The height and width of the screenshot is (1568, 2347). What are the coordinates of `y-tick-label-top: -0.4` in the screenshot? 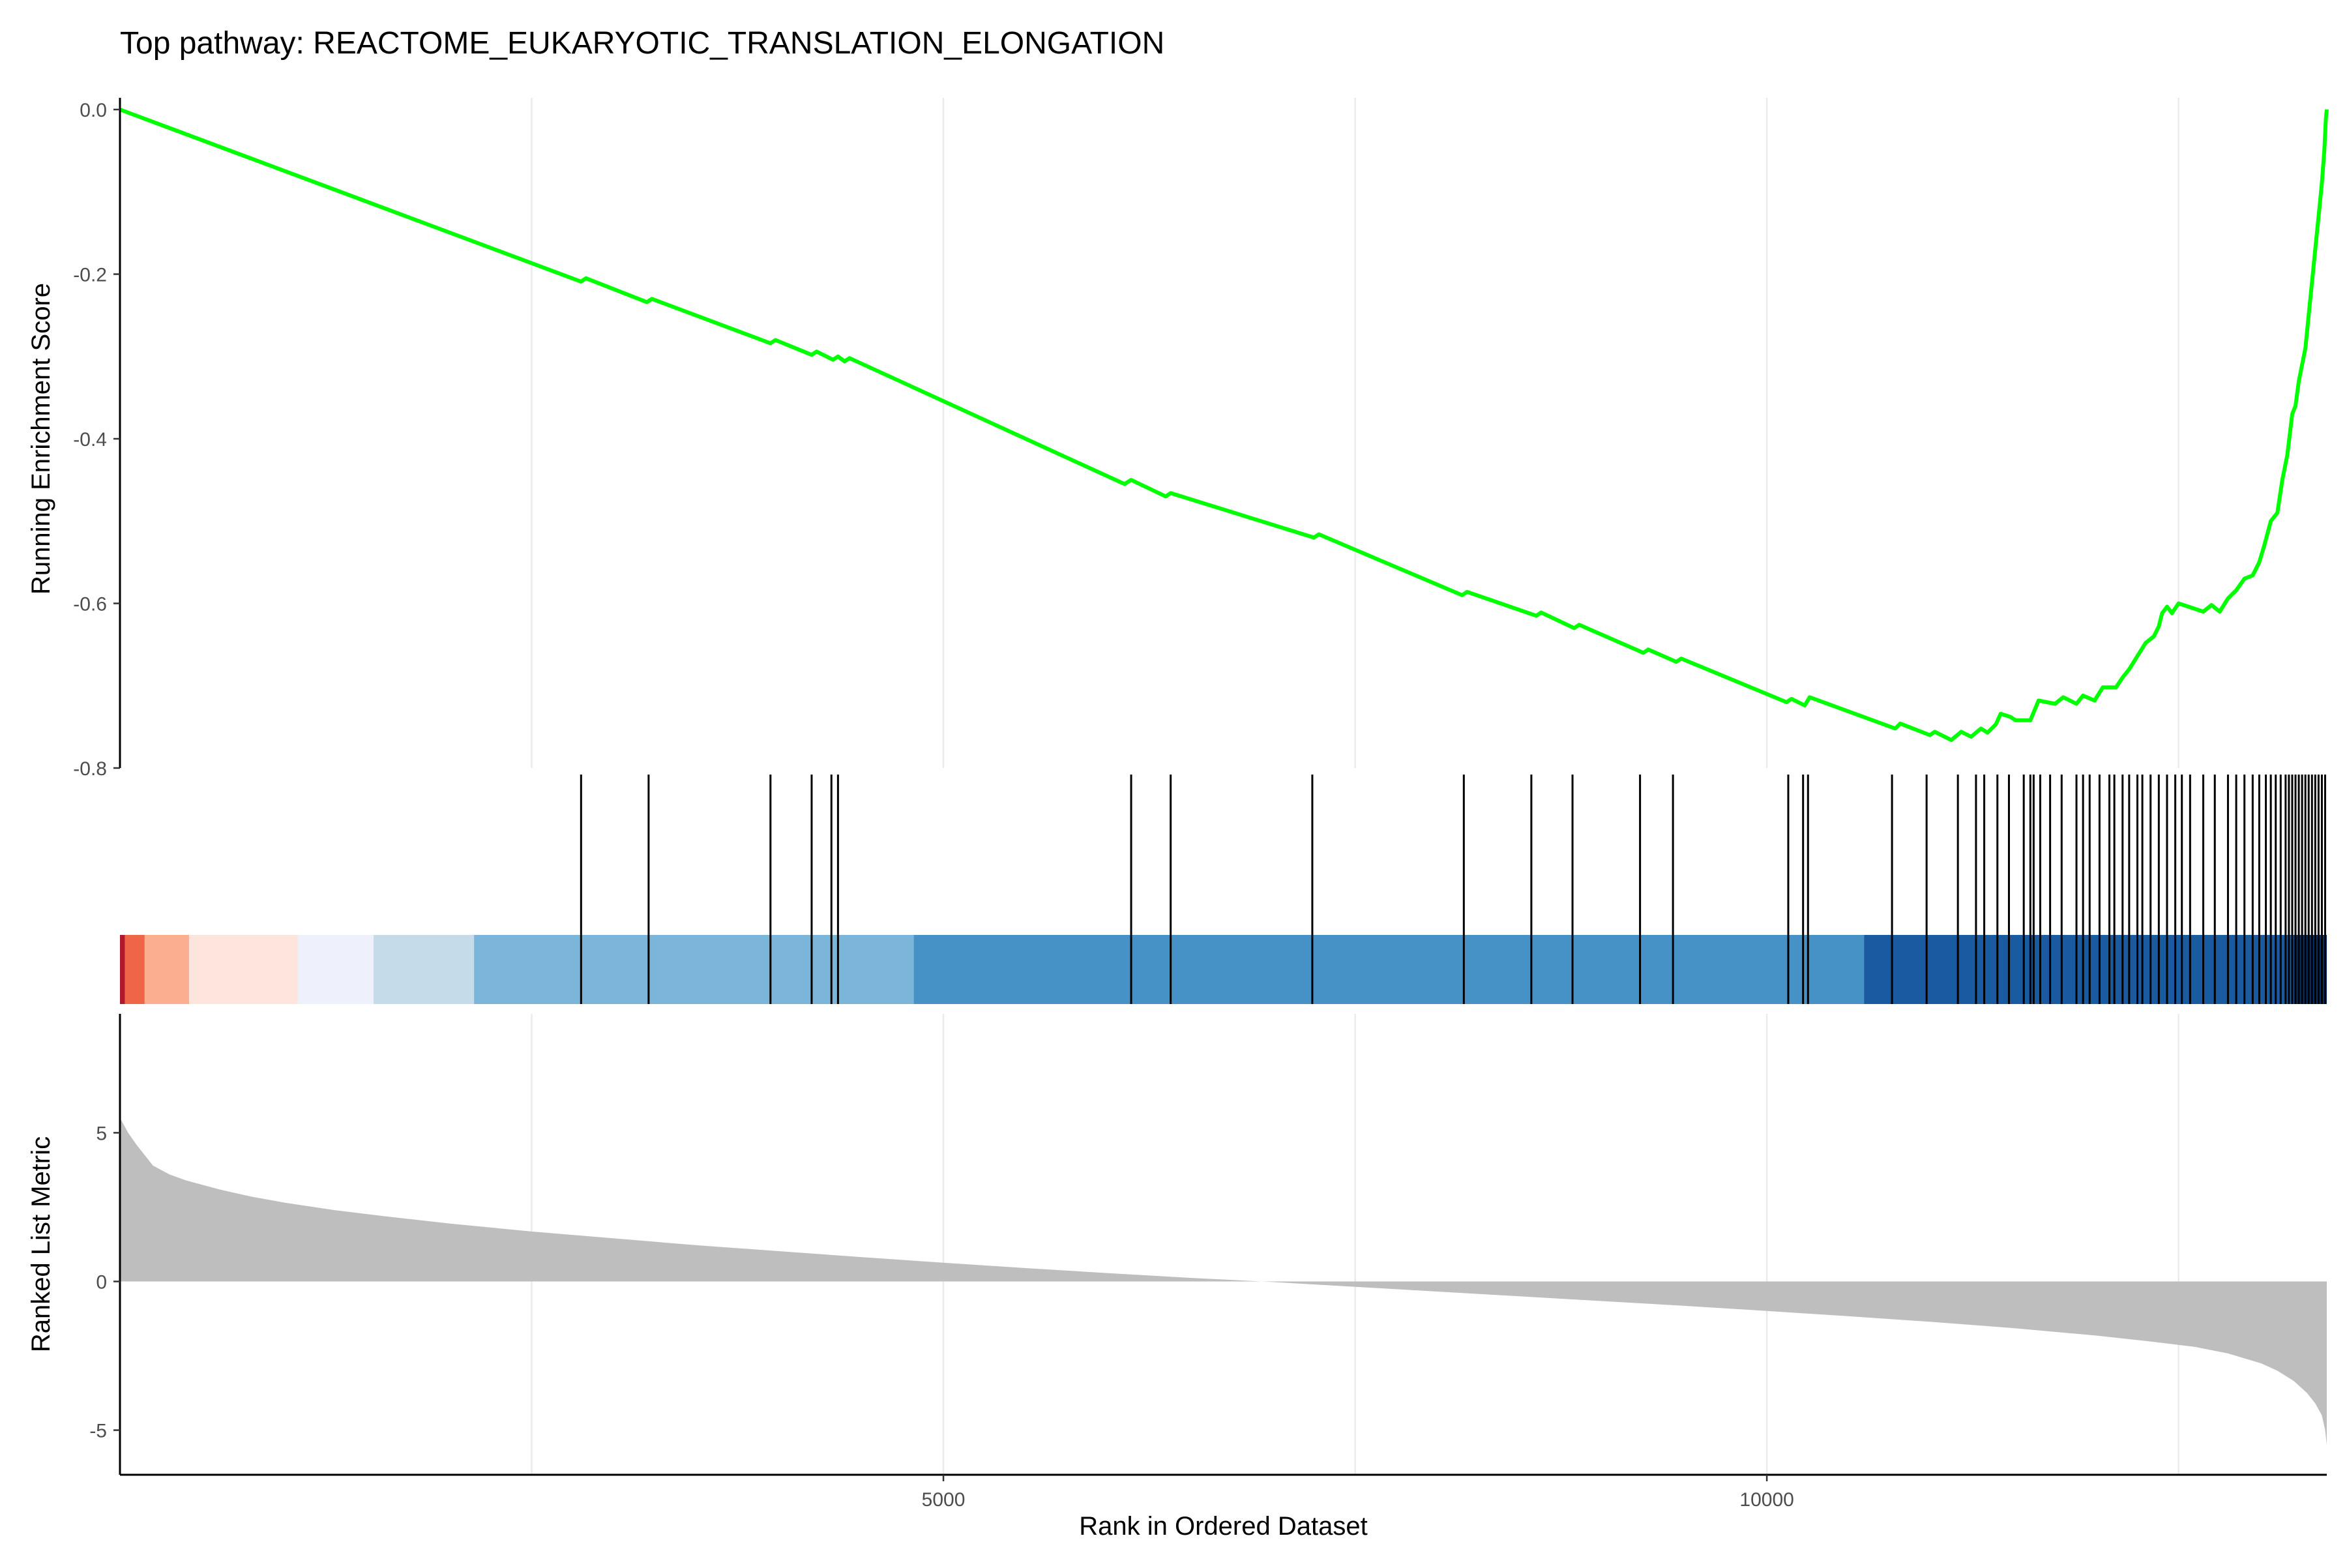 It's located at (90, 440).